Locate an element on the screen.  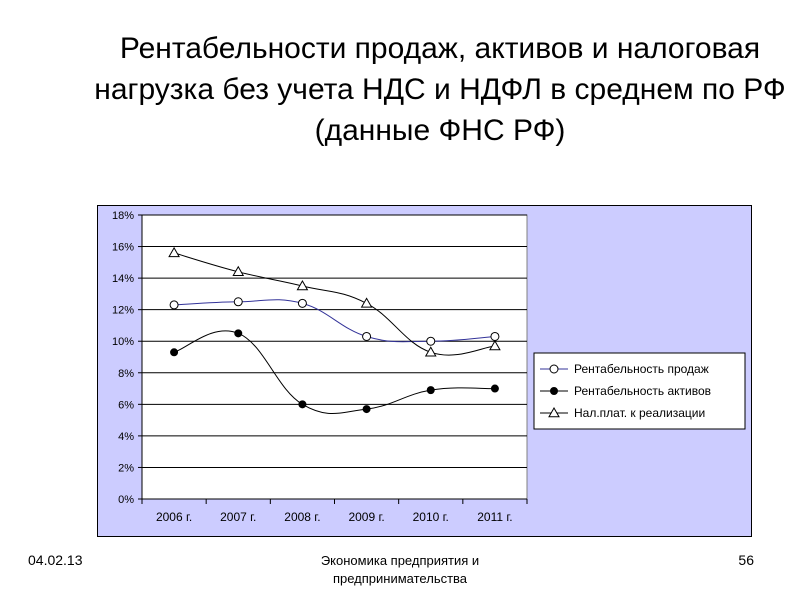
legend is located at coordinates (639, 391).